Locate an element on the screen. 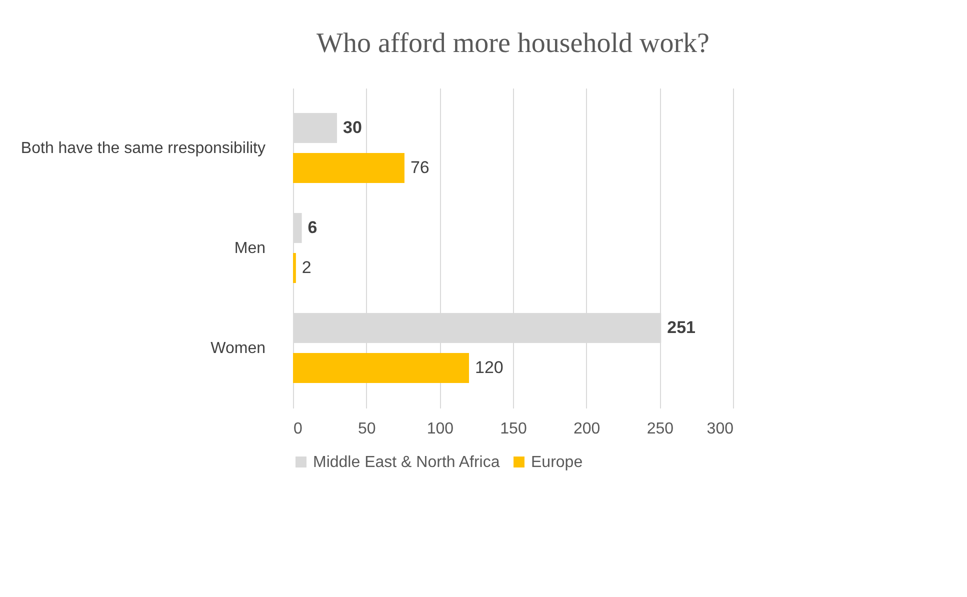 This screenshot has width=967, height=597. legend-label: Europe is located at coordinates (557, 462).